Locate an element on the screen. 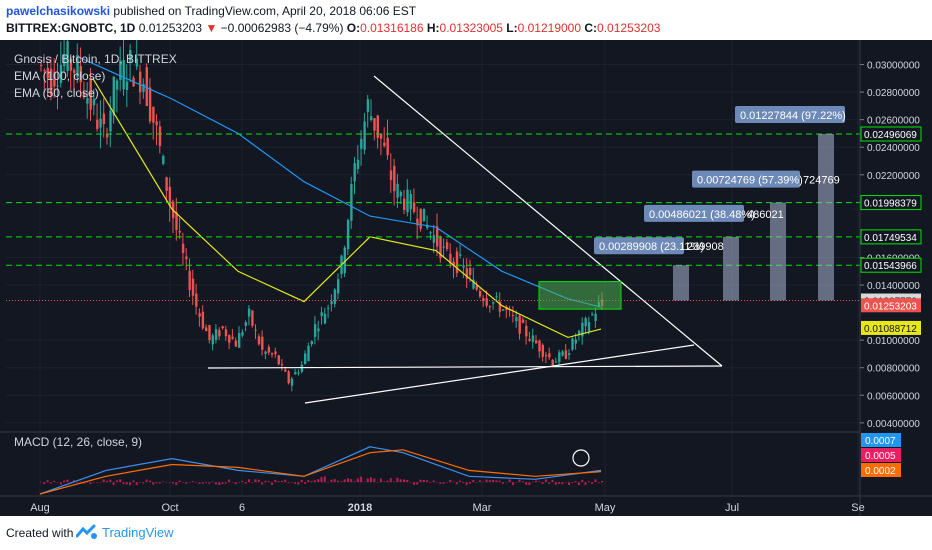 The width and height of the screenshot is (932, 550). change-value: −0.00062983 (−4.79%) is located at coordinates (282, 28).